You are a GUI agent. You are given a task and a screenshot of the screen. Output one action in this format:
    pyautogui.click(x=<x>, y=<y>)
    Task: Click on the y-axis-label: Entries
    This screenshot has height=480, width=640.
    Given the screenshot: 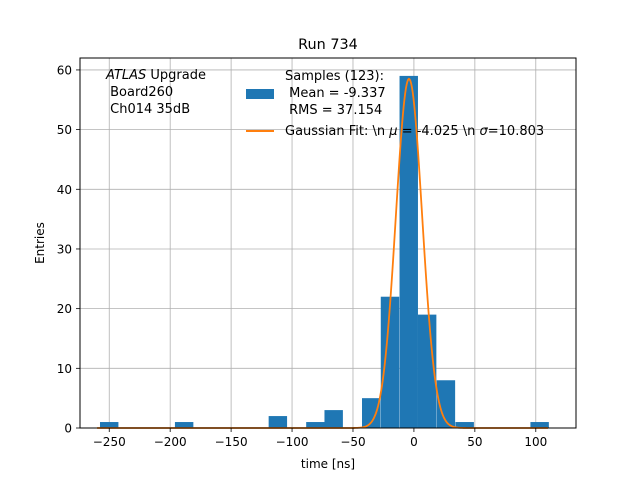 What is the action you would take?
    pyautogui.click(x=40, y=243)
    